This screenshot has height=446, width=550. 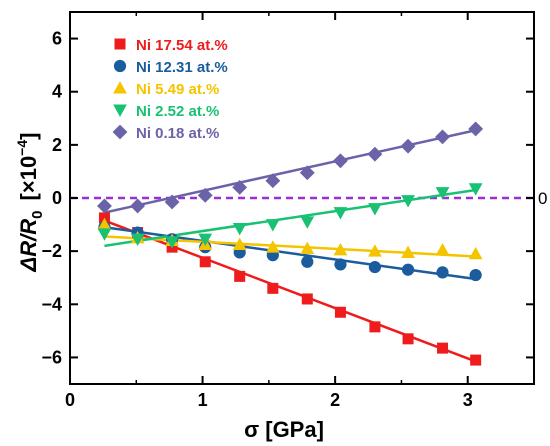 What do you see at coordinates (120, 110) in the screenshot?
I see `legend-marker-ni-2-52-at` at bounding box center [120, 110].